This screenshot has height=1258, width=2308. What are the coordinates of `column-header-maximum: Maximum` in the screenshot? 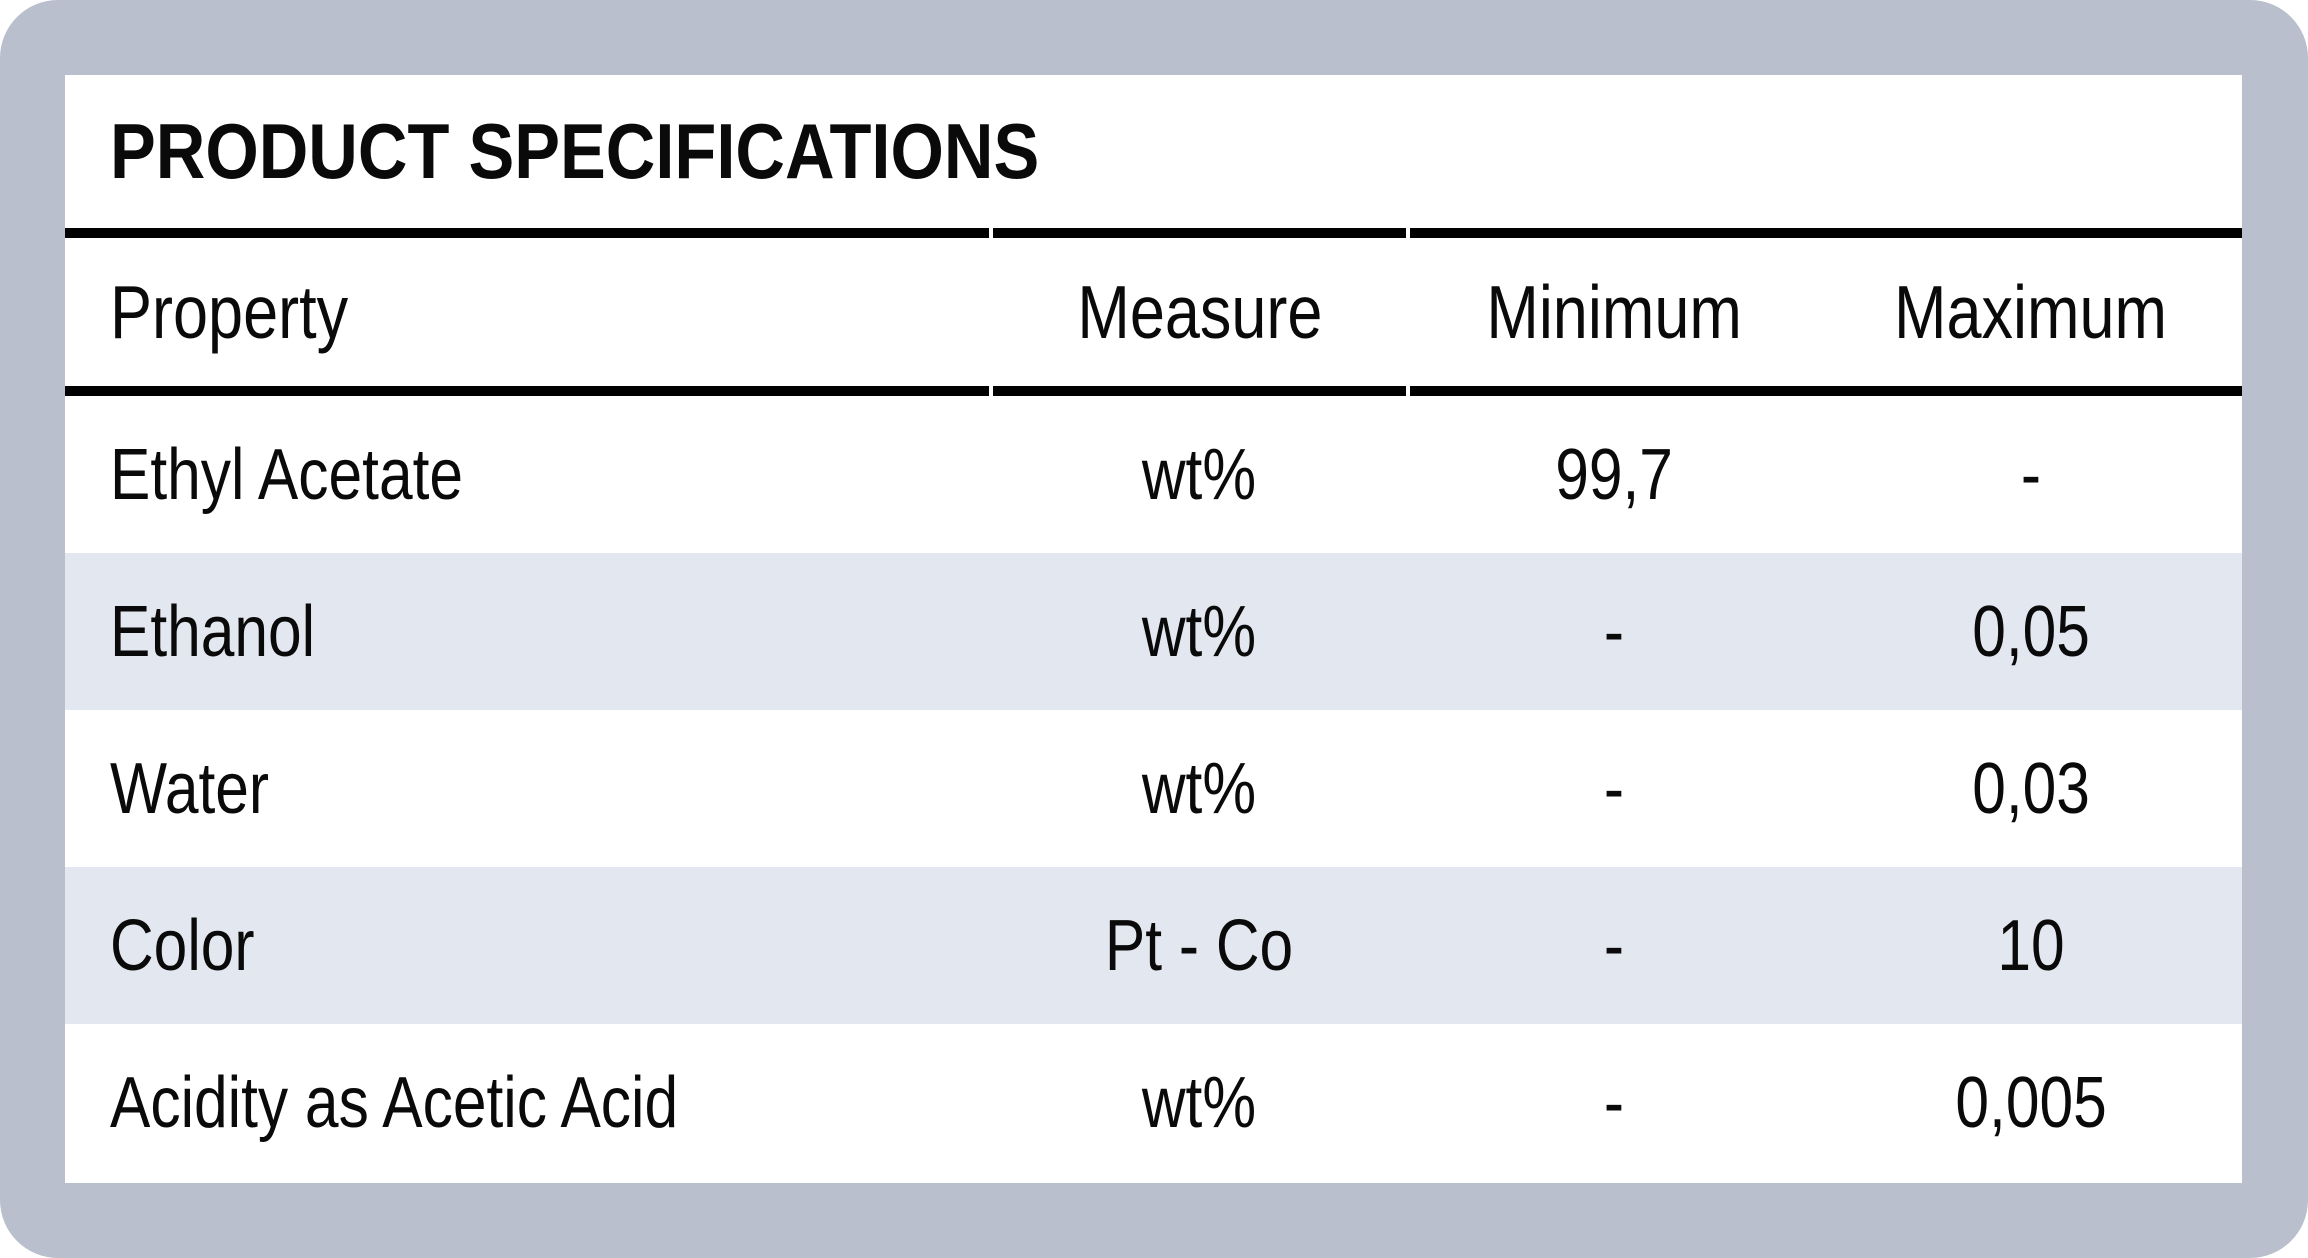 It's located at (2031, 312).